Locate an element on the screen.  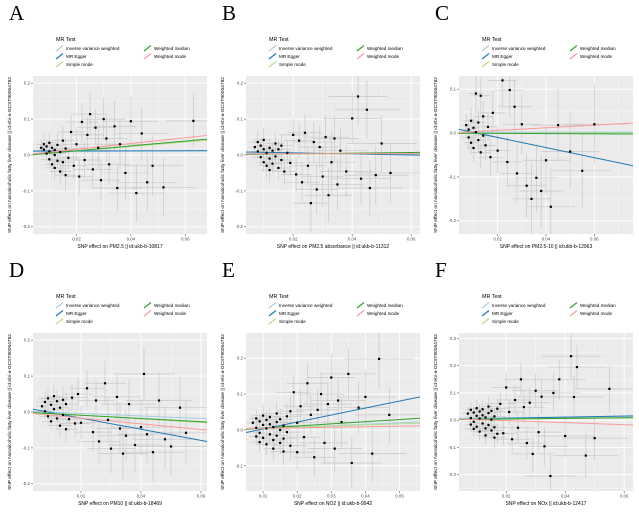
x-axis-label: SNP effect on PM10 || id:ukb-b-18469 is located at coordinates (120, 504).